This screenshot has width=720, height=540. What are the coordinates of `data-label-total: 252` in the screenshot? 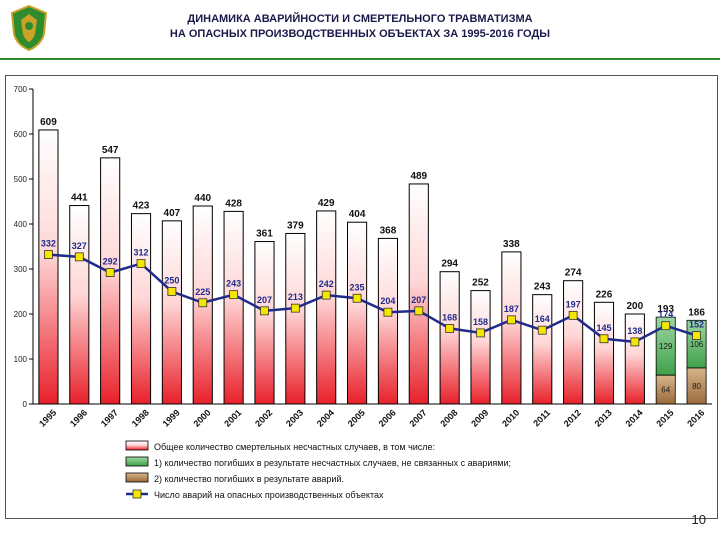 It's located at (480, 283).